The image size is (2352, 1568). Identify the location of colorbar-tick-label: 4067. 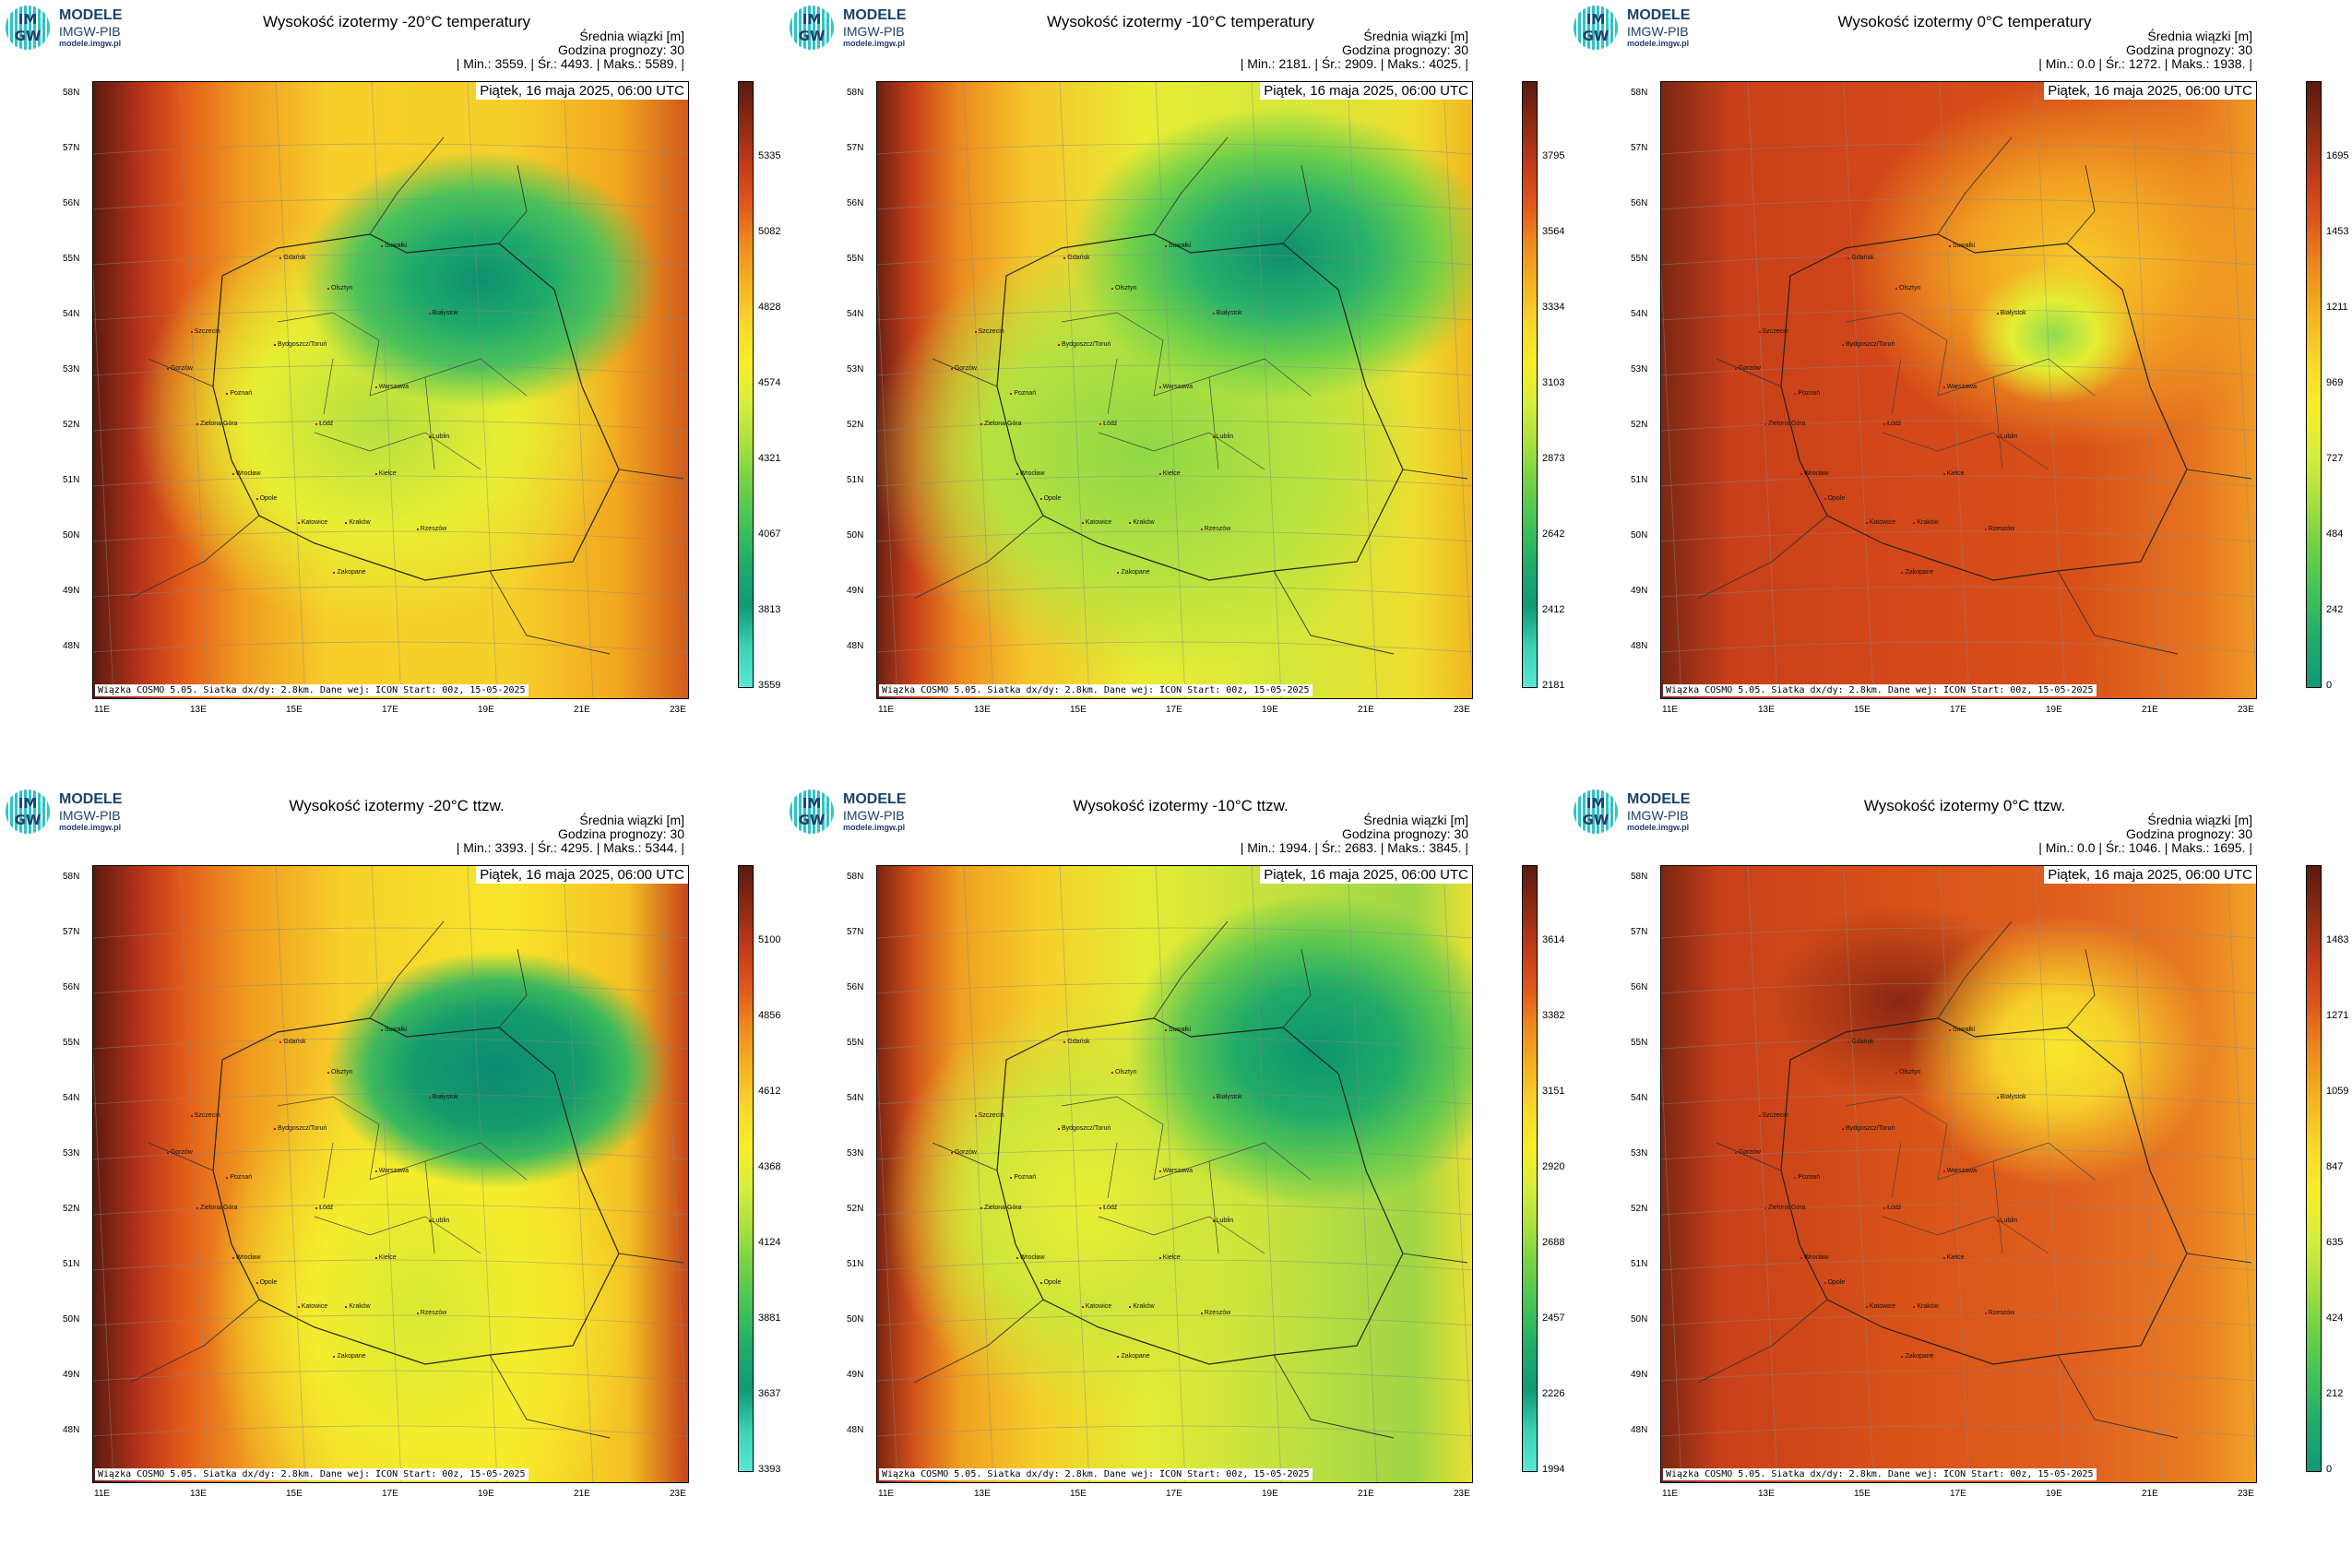
(769, 534).